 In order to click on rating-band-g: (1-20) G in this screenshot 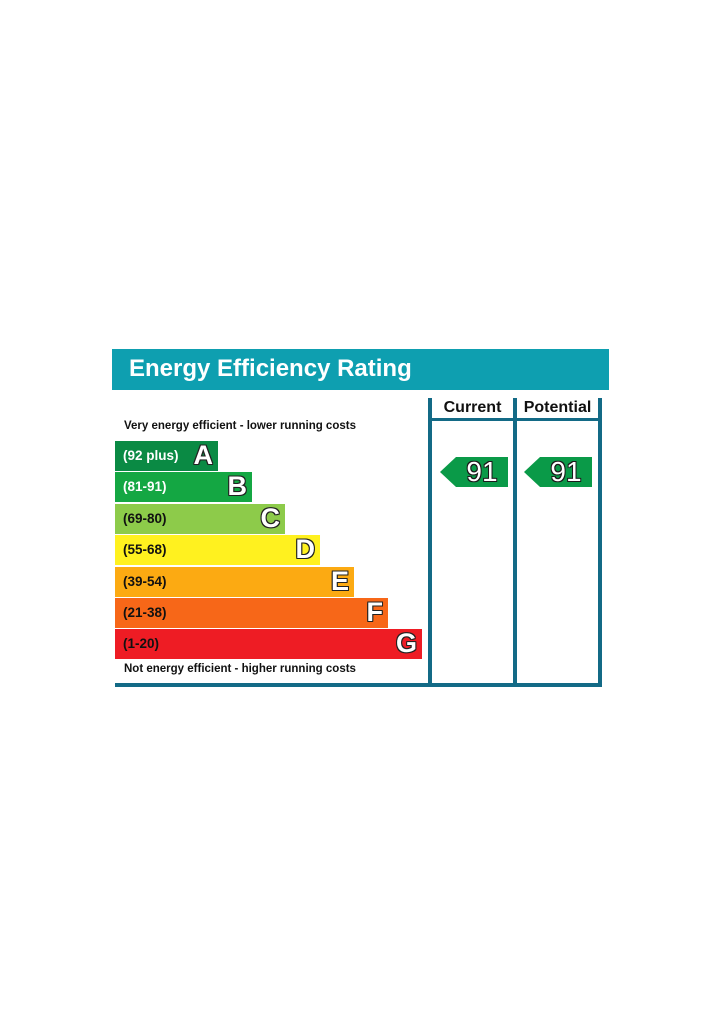, I will do `click(268, 644)`.